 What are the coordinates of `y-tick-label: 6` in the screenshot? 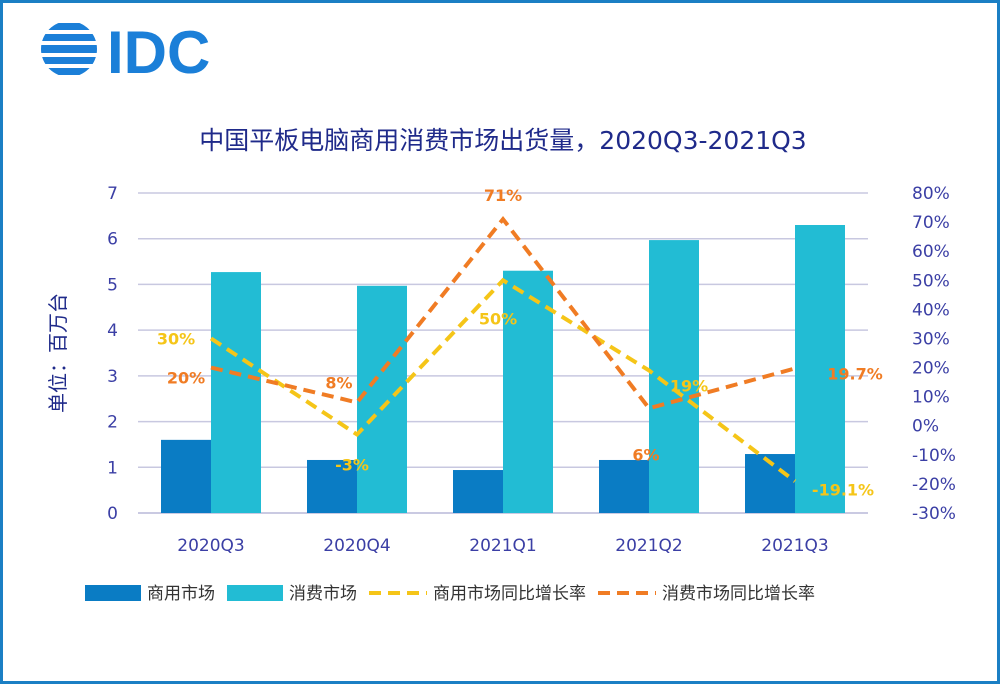 It's located at (112, 240).